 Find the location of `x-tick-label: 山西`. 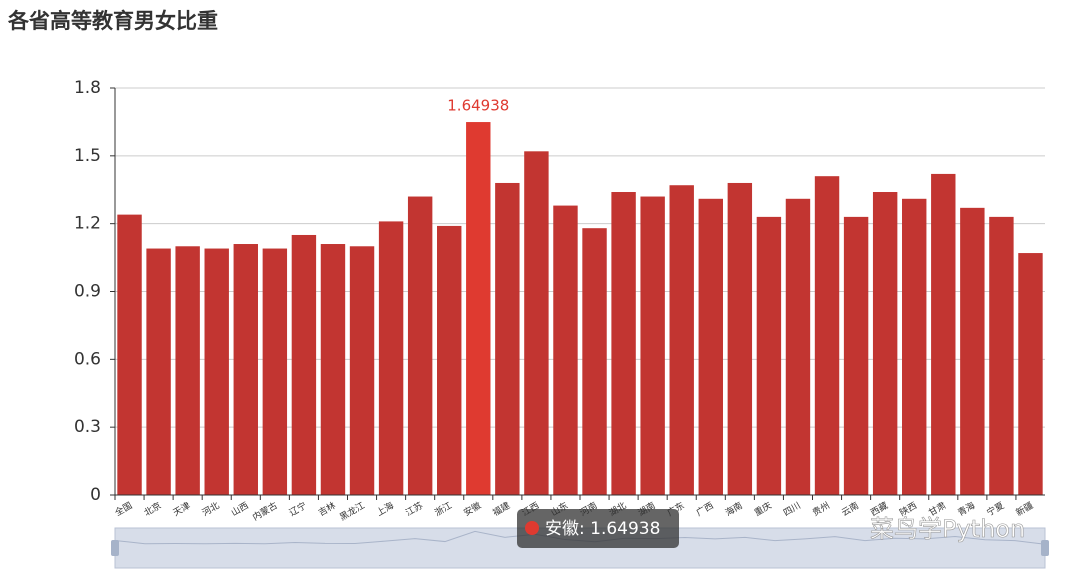

x-tick-label: 山西 is located at coordinates (239, 509).